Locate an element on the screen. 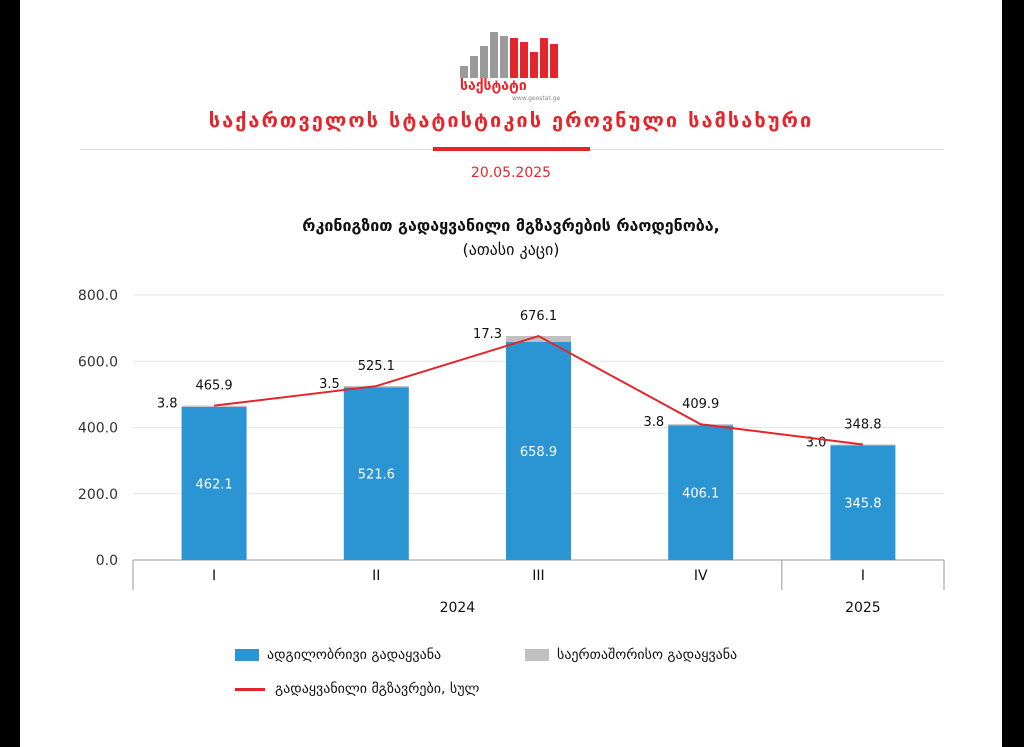  legend-item-local: ადგილობრივი გადაყვანა is located at coordinates (338, 655).